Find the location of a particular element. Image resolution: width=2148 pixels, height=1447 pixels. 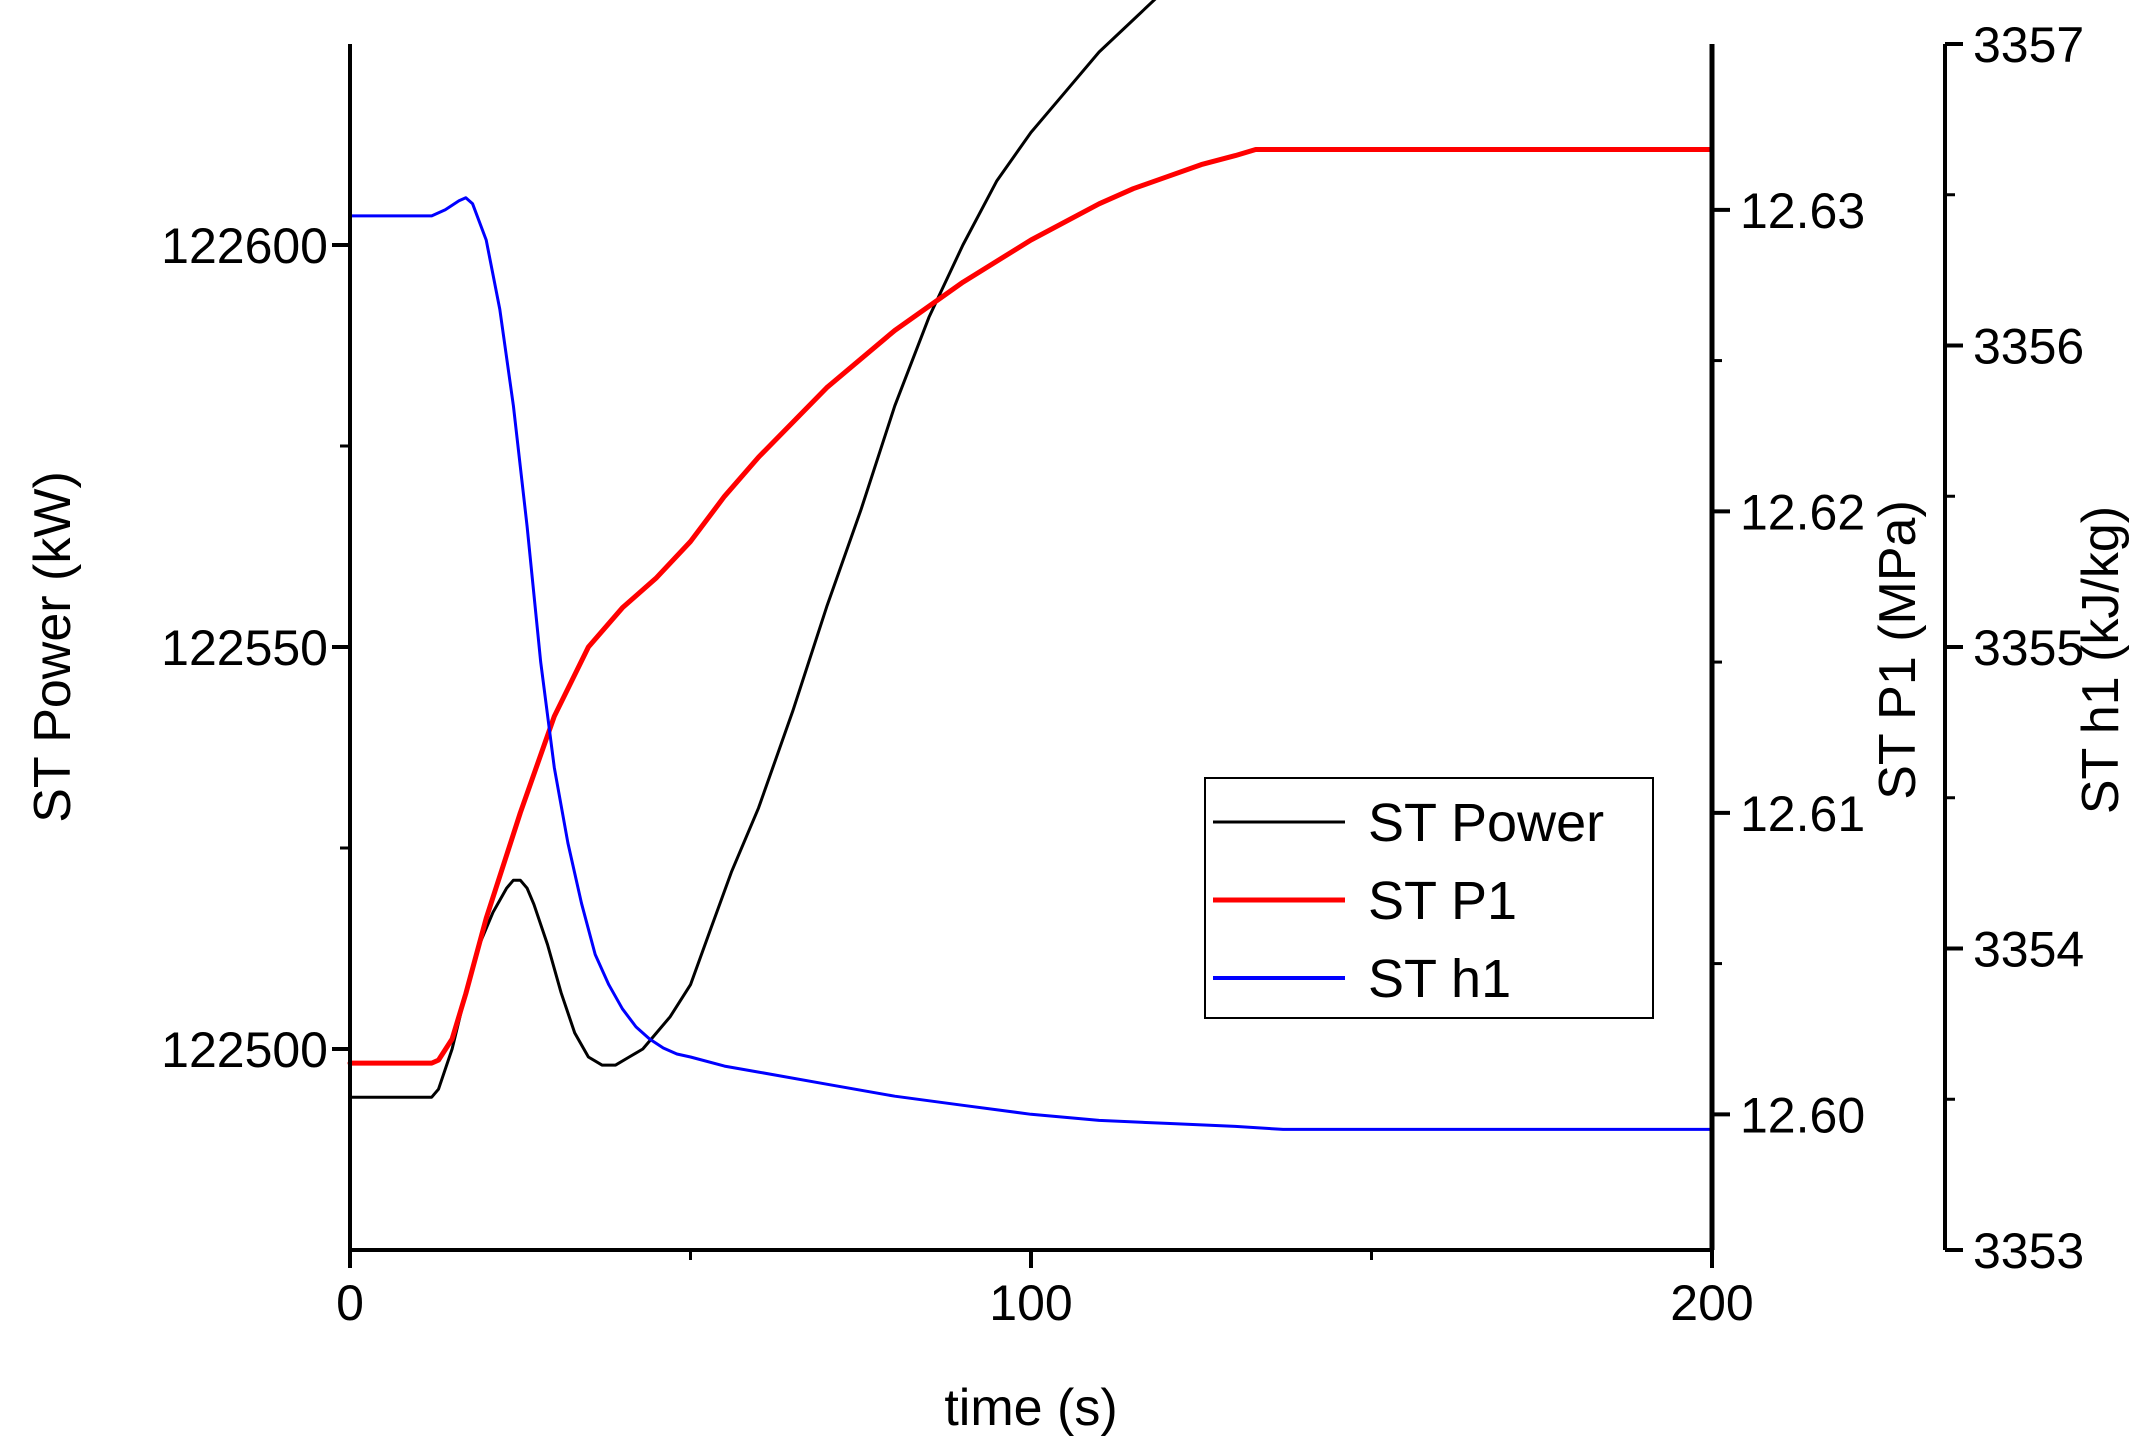

legend: ST Power ST P1 ST h1 is located at coordinates (1429, 898).